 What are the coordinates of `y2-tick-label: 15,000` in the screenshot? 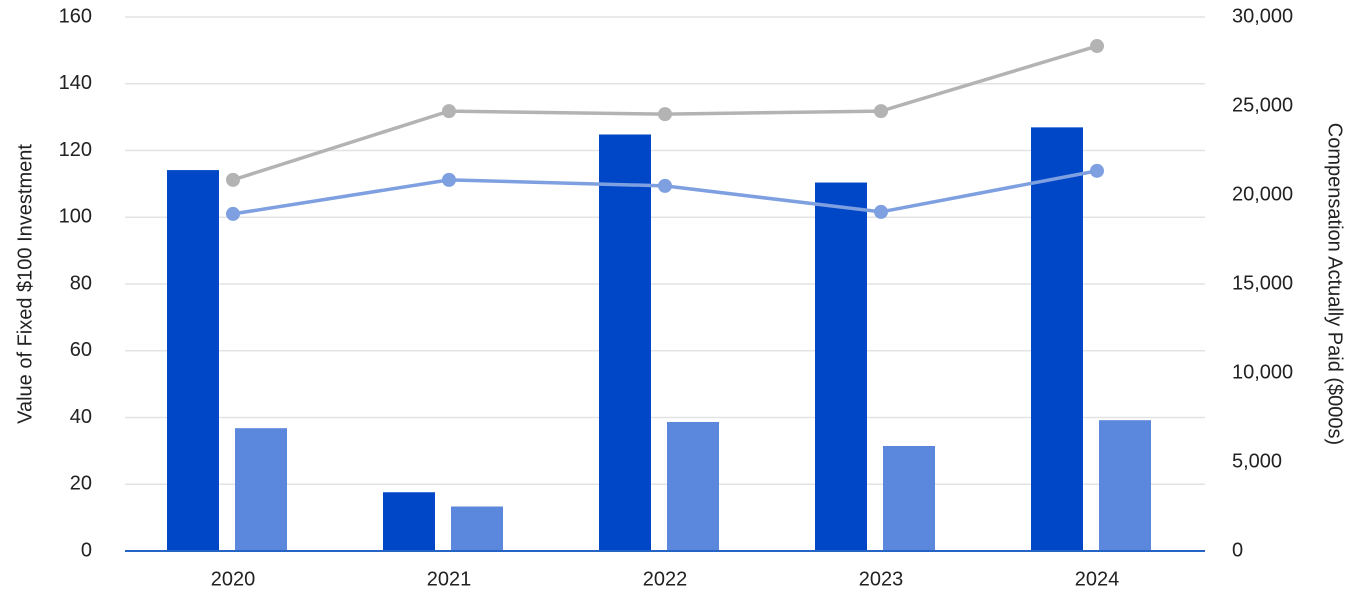 It's located at (1262, 283).